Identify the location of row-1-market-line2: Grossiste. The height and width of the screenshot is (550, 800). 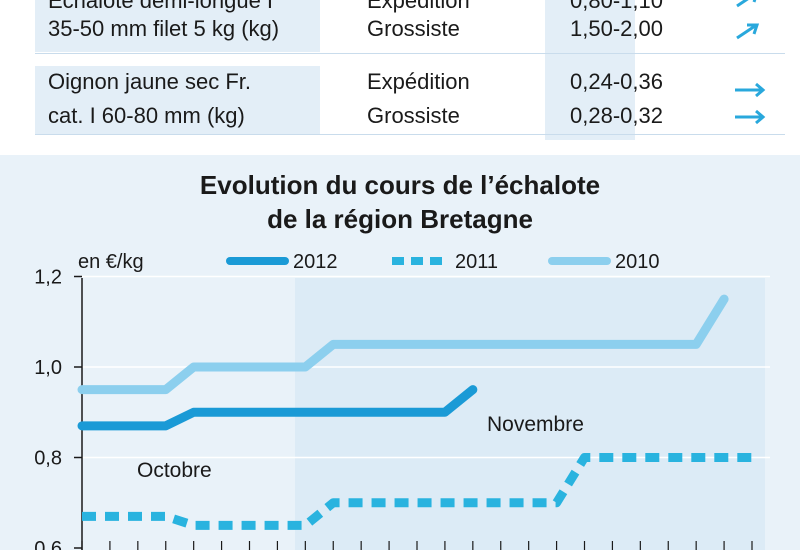
(413, 28).